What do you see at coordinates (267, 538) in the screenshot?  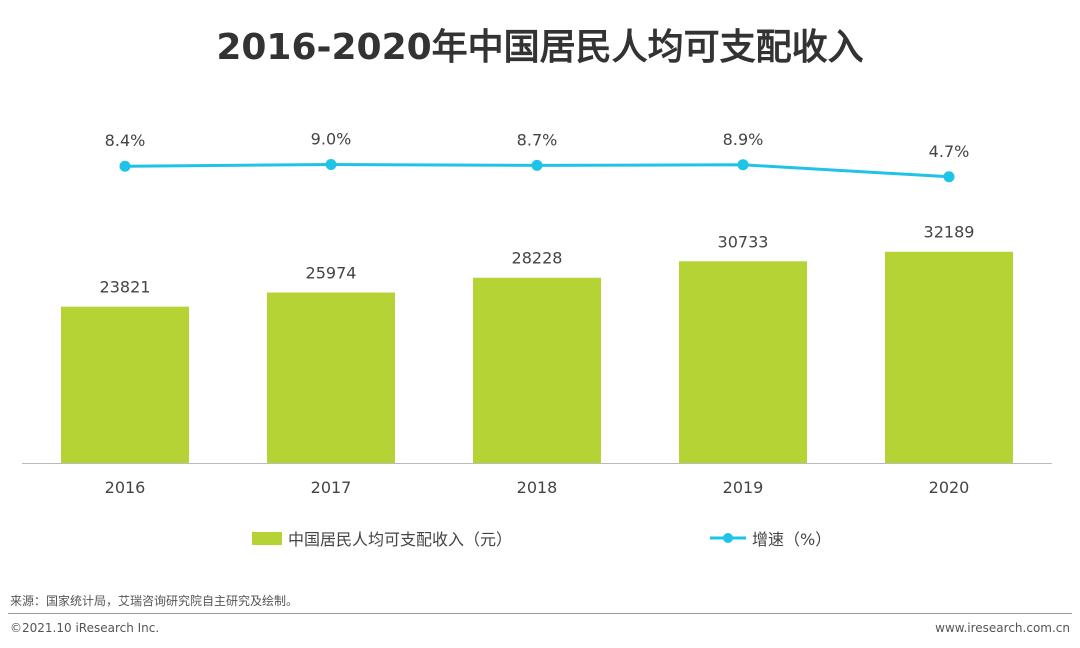 I see `legend-bar-swatch` at bounding box center [267, 538].